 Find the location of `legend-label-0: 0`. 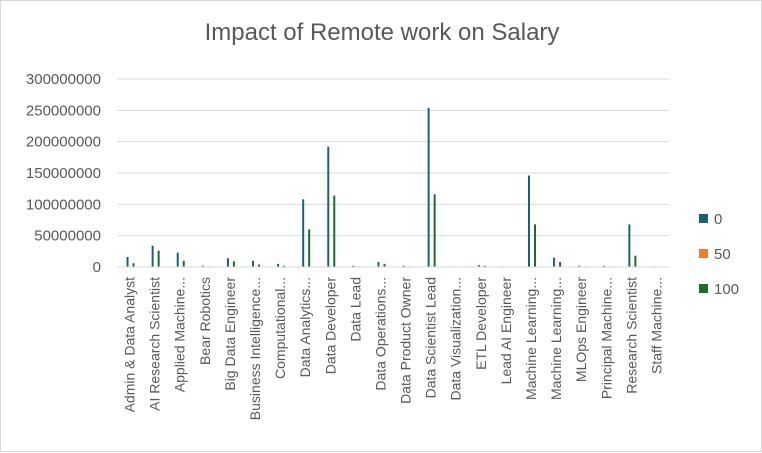

legend-label-0: 0 is located at coordinates (718, 219).